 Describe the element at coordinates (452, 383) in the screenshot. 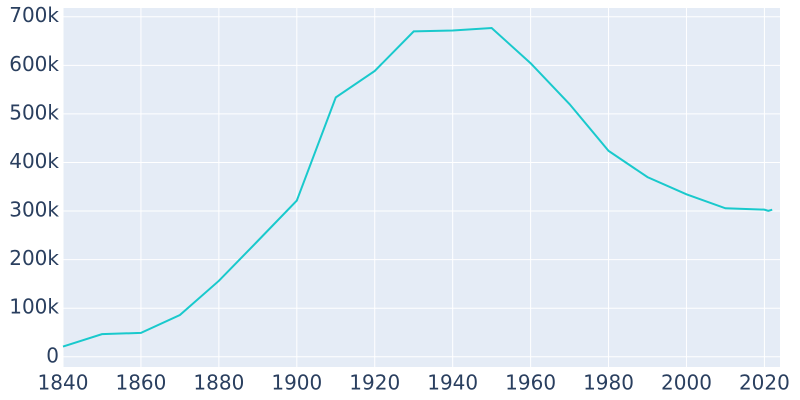

I see `x-tick-label: 1940` at that location.